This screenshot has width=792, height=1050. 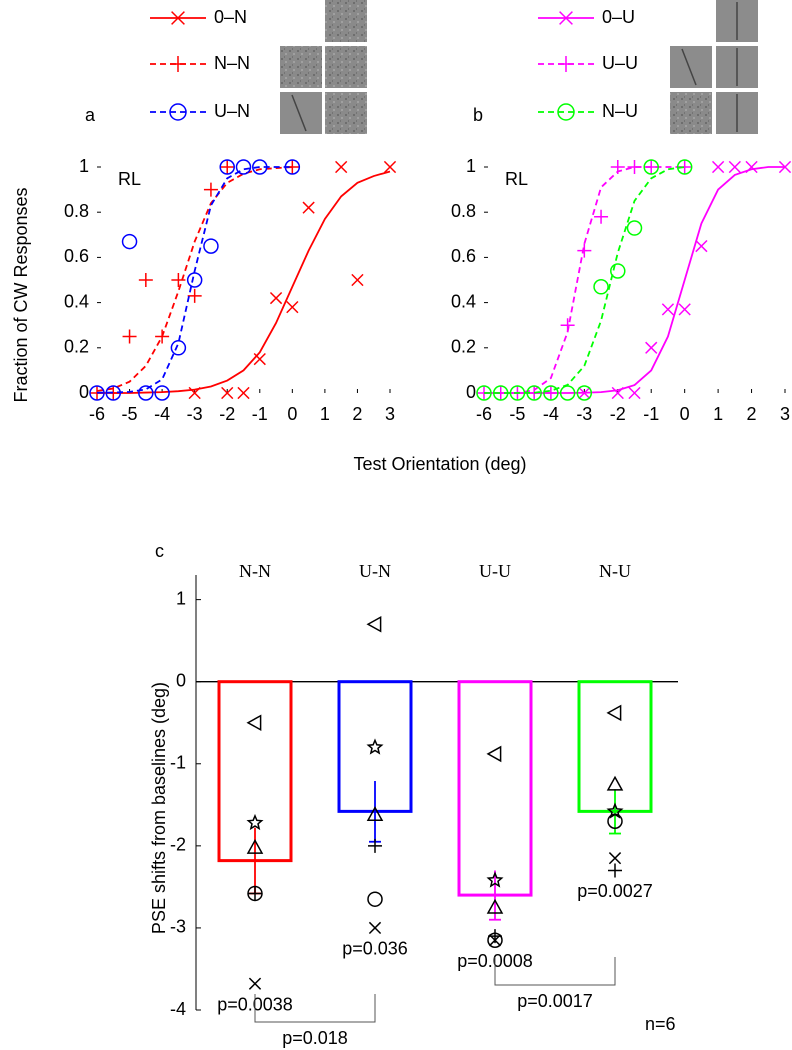 I want to click on category-label: U-N, so click(x=375, y=571).